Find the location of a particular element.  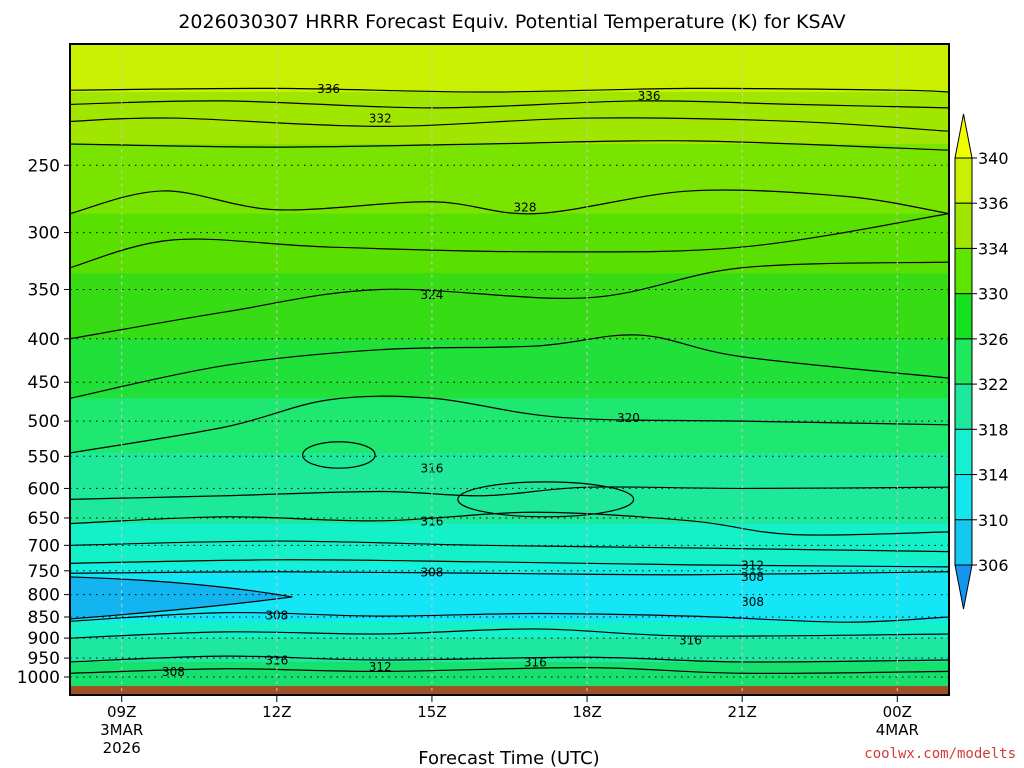

colorbar-bottom-arrow is located at coordinates (963, 587).